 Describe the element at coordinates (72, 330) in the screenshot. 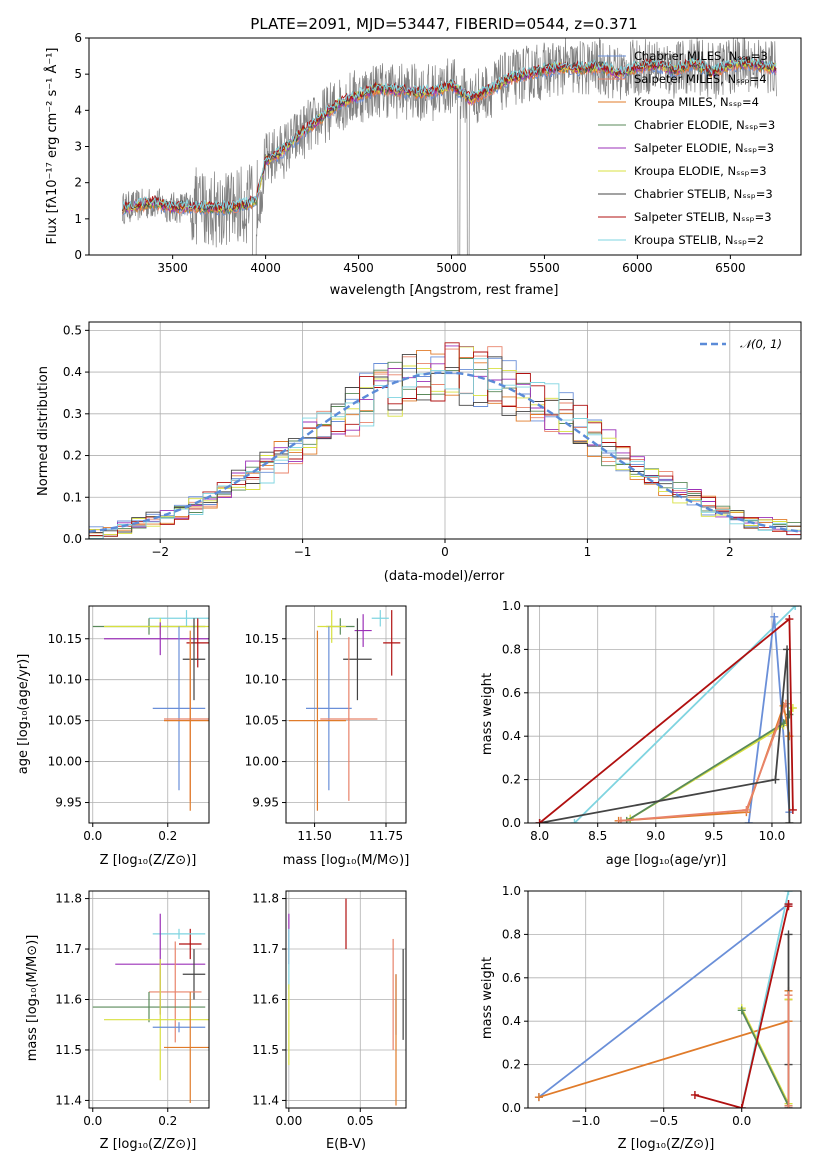

I see `y-tick-label: 0.5` at that location.